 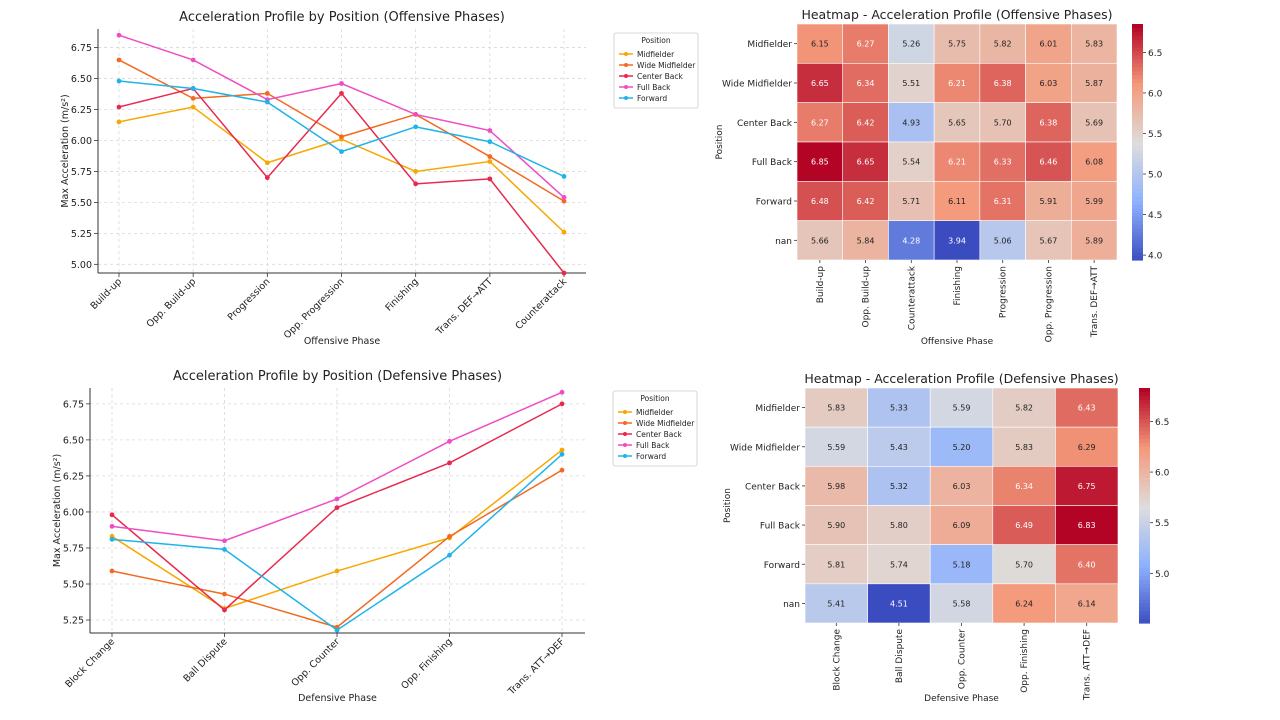 What do you see at coordinates (665, 423) in the screenshot?
I see `legend-label: Wide Midfielder` at bounding box center [665, 423].